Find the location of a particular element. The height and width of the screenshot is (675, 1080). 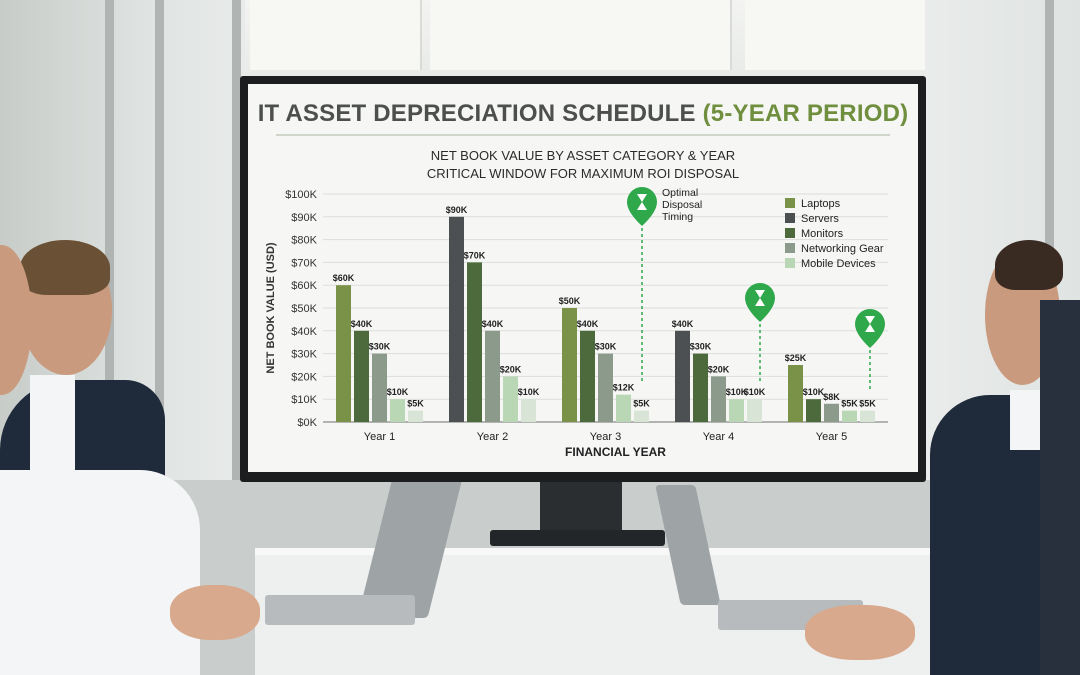

y-tick-label: $60K is located at coordinates (304, 286).